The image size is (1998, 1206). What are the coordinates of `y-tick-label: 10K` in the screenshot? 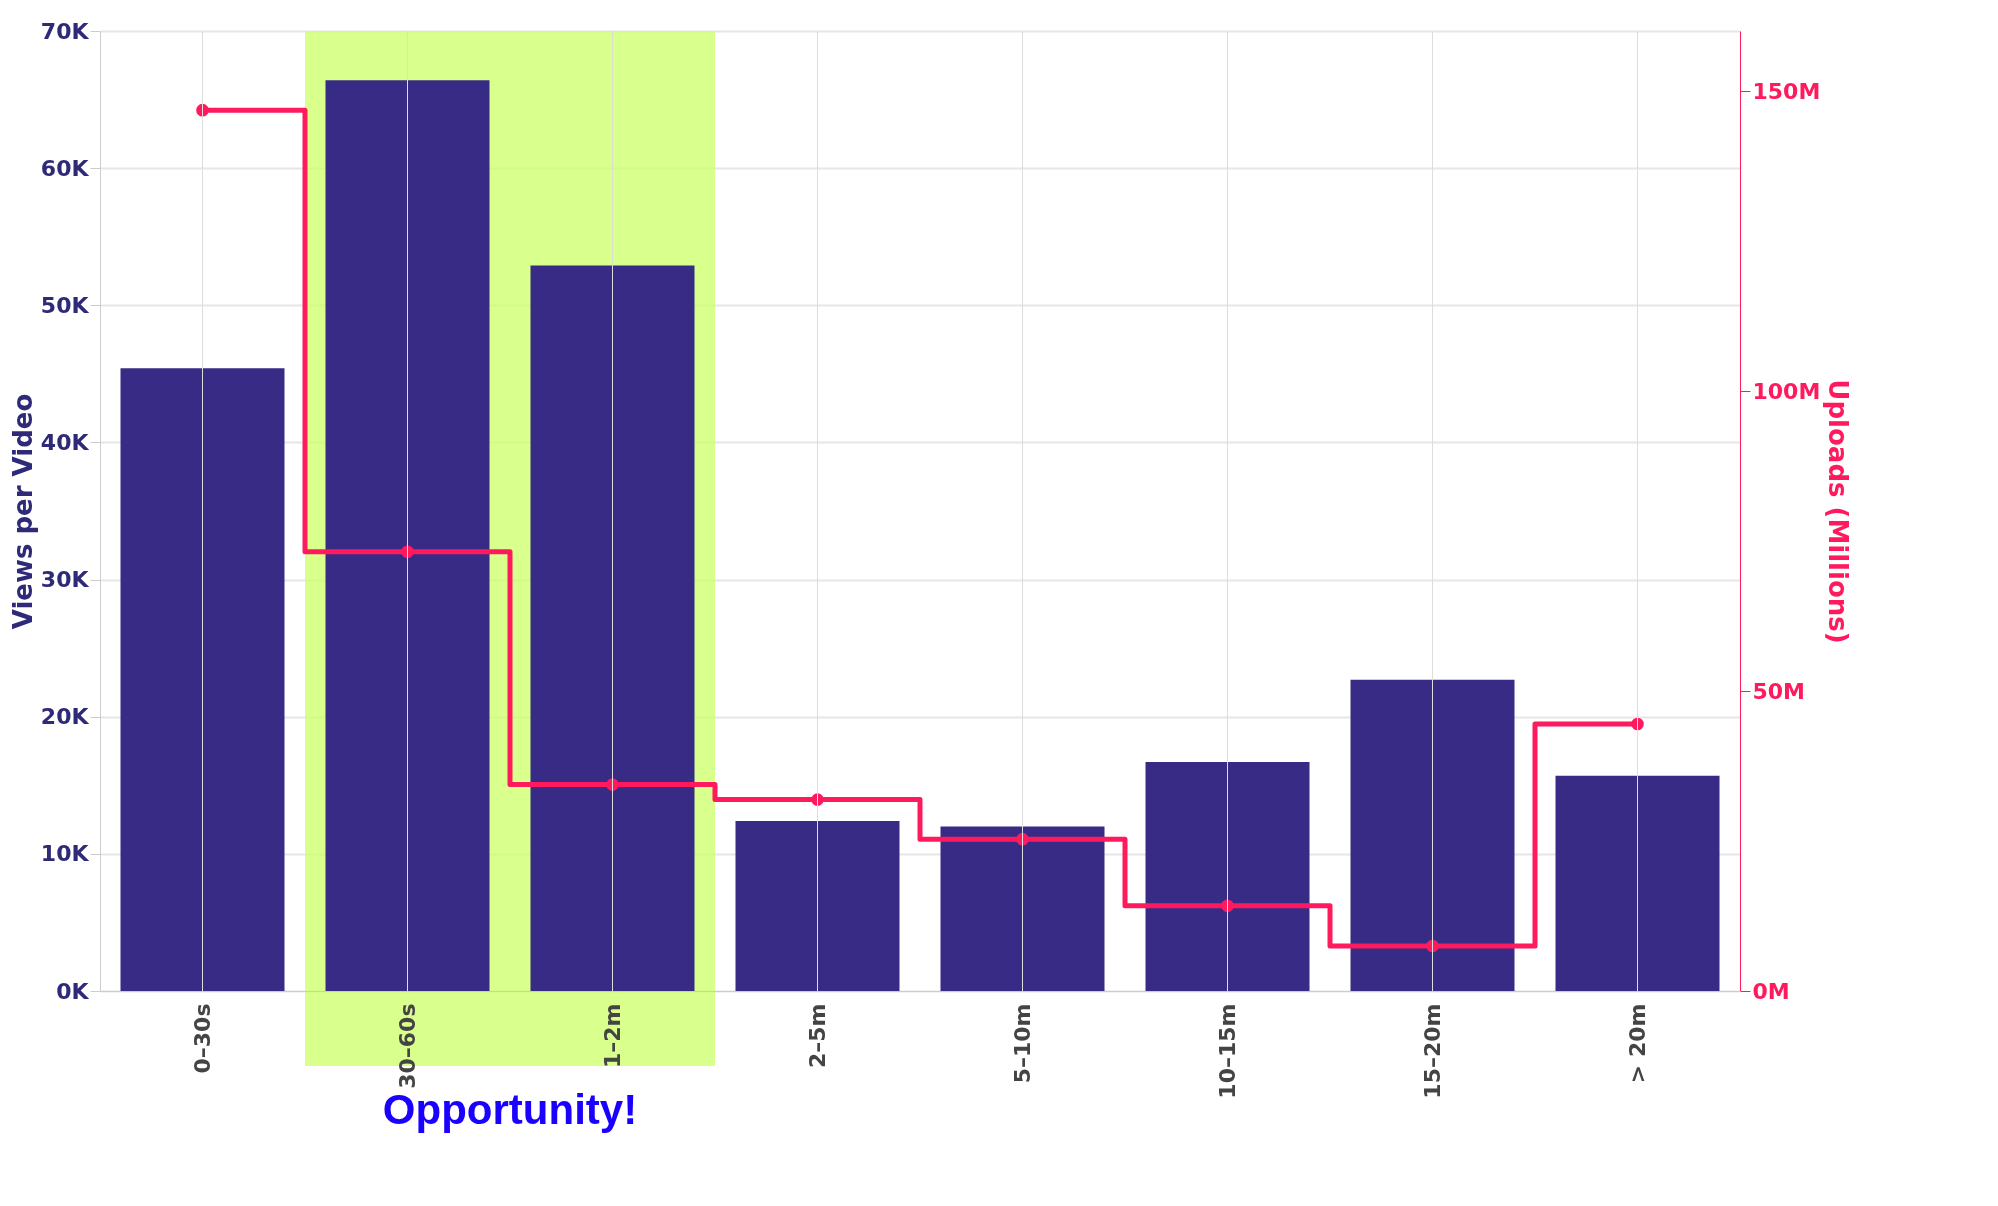 It's located at (65, 854).